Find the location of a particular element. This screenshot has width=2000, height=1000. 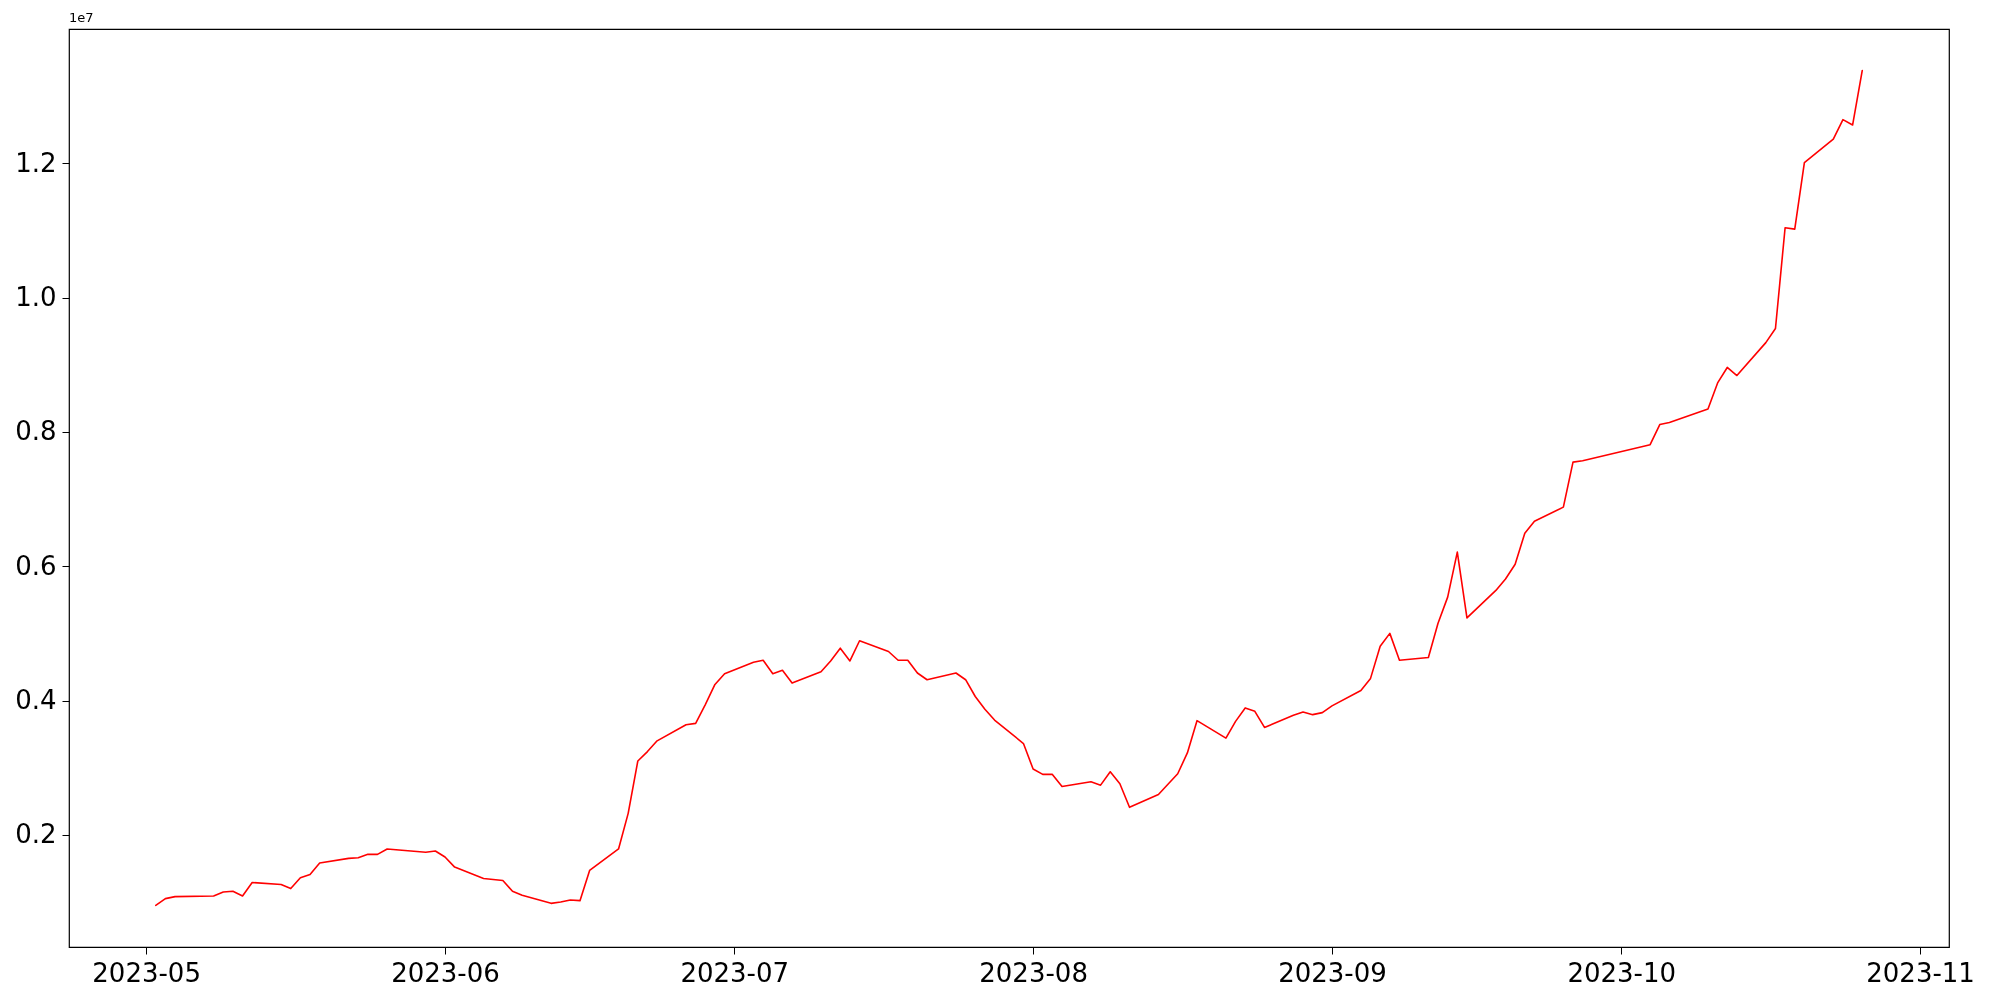

x-tick-label: 2023-05 is located at coordinates (146, 972).